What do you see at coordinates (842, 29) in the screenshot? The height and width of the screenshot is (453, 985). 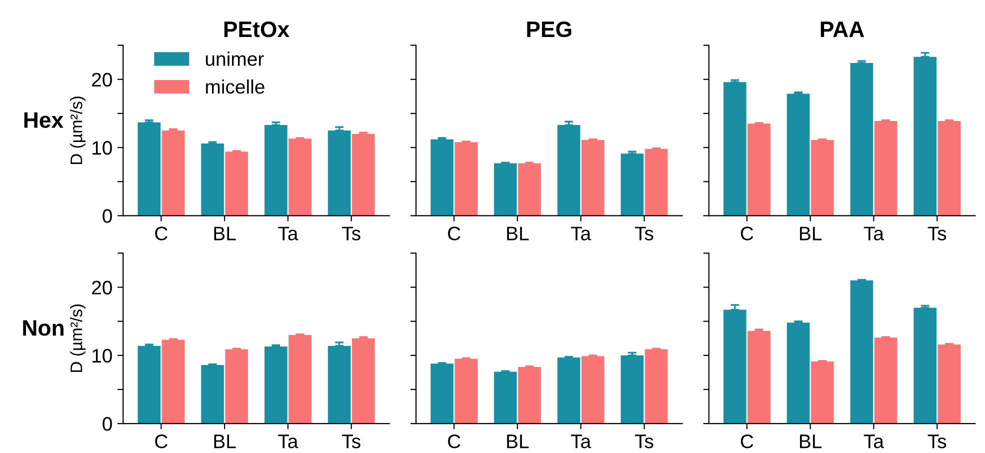 I see `chart-title: PAA` at bounding box center [842, 29].